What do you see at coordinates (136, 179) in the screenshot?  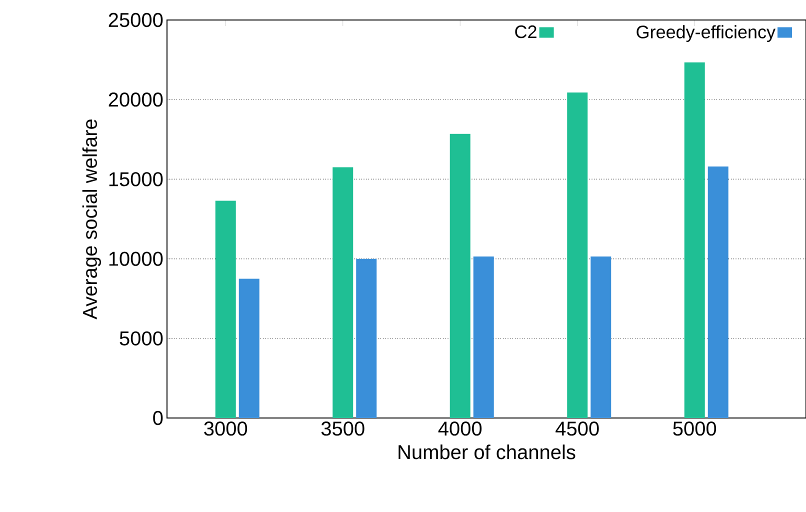 I see `y-tick-label: 15000` at bounding box center [136, 179].